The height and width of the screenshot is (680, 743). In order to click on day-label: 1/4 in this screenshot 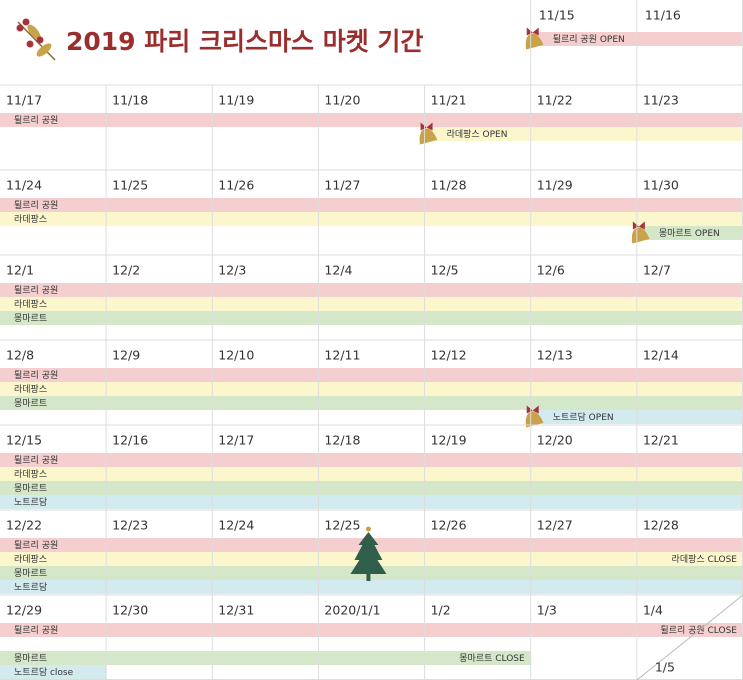, I will do `click(653, 610)`.